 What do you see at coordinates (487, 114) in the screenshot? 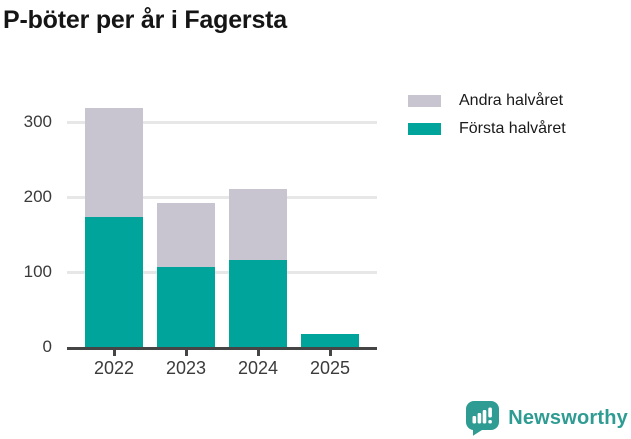
I see `legend: Andra halvåret Första halvåret` at bounding box center [487, 114].